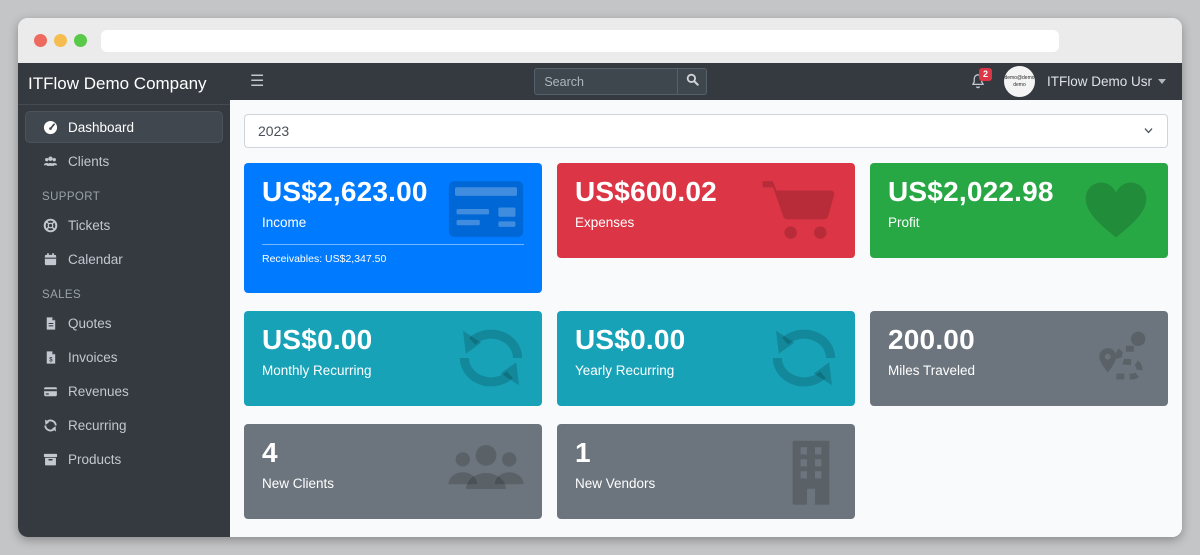 This screenshot has height=555, width=1200. I want to click on box-icon, so click(50, 459).